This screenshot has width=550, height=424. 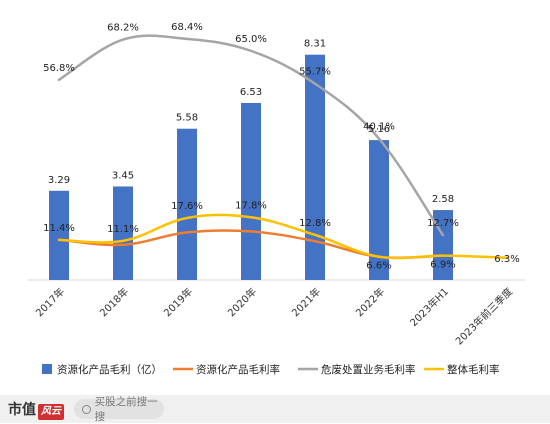 I want to click on line-2-label-4: 12.8%, so click(x=315, y=223).